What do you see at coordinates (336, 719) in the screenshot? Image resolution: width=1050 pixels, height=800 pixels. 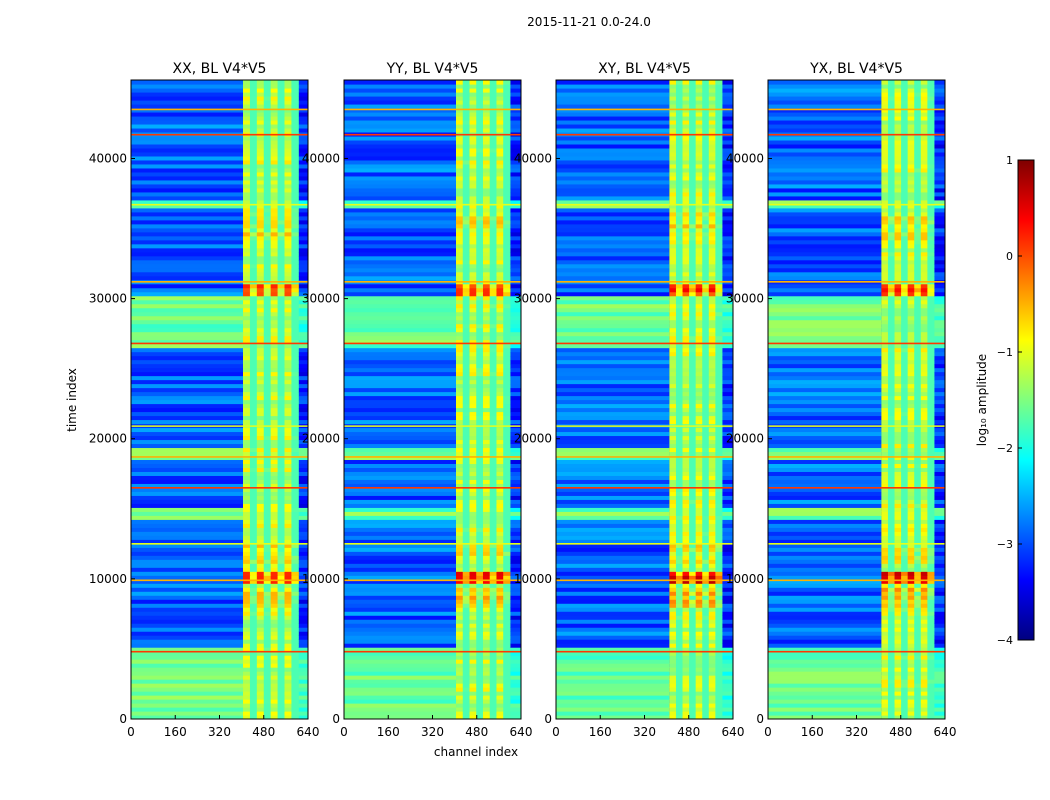 I see `y-tick-label: 0` at bounding box center [336, 719].